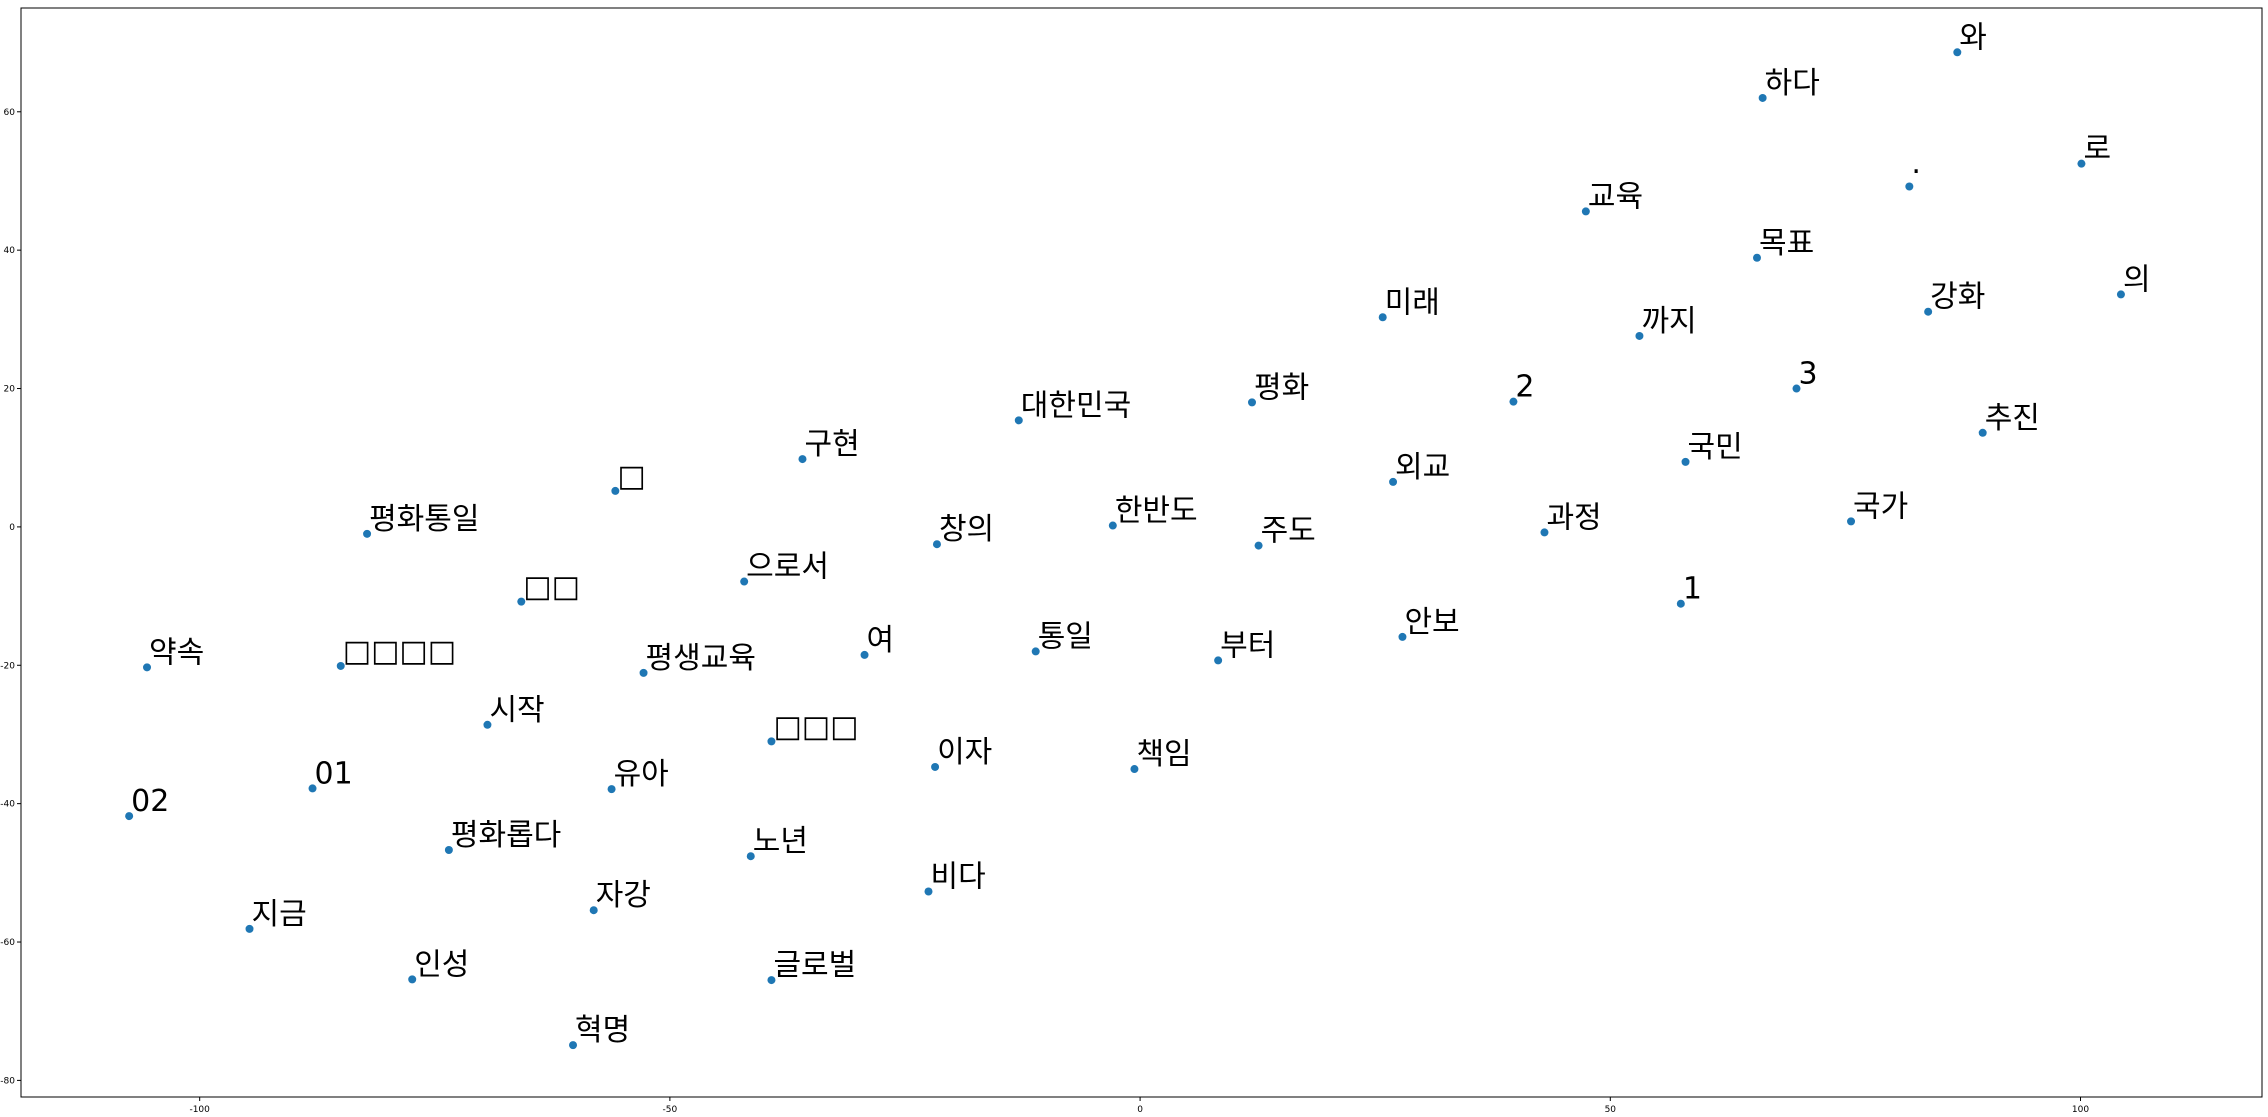 The height and width of the screenshot is (1117, 2268). What do you see at coordinates (10, 390) in the screenshot?
I see `y-tick-label: 20` at bounding box center [10, 390].